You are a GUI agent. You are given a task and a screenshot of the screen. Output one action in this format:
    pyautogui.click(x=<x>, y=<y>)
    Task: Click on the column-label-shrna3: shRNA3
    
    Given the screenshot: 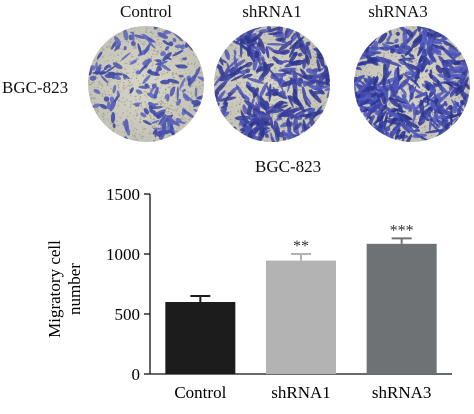 What is the action you would take?
    pyautogui.click(x=398, y=11)
    